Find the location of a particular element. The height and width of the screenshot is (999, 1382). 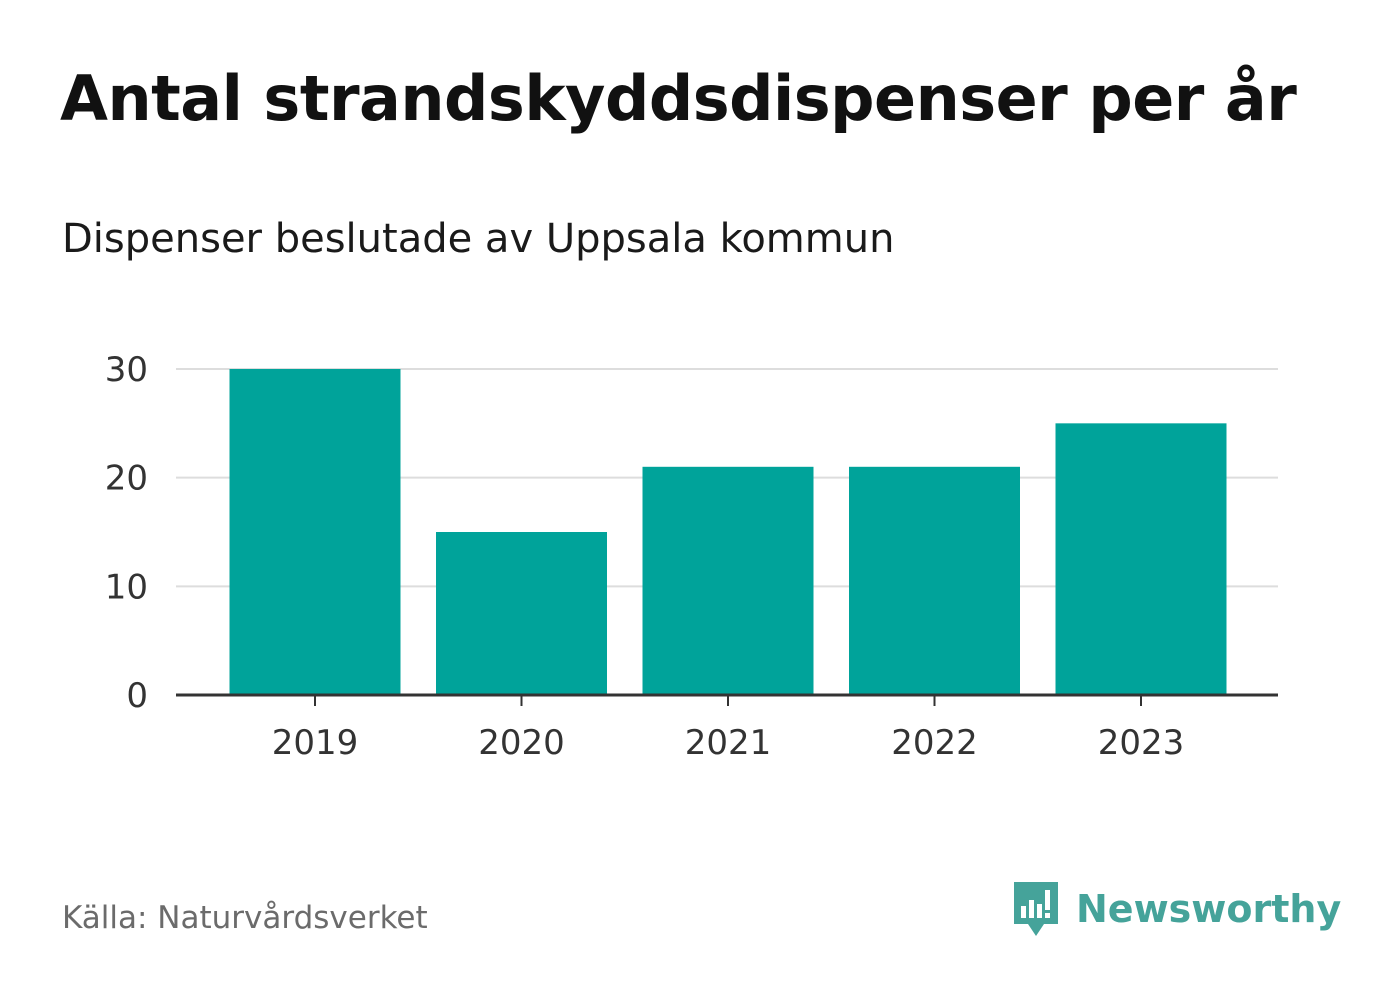

y-tick-label: 20 is located at coordinates (126, 479).